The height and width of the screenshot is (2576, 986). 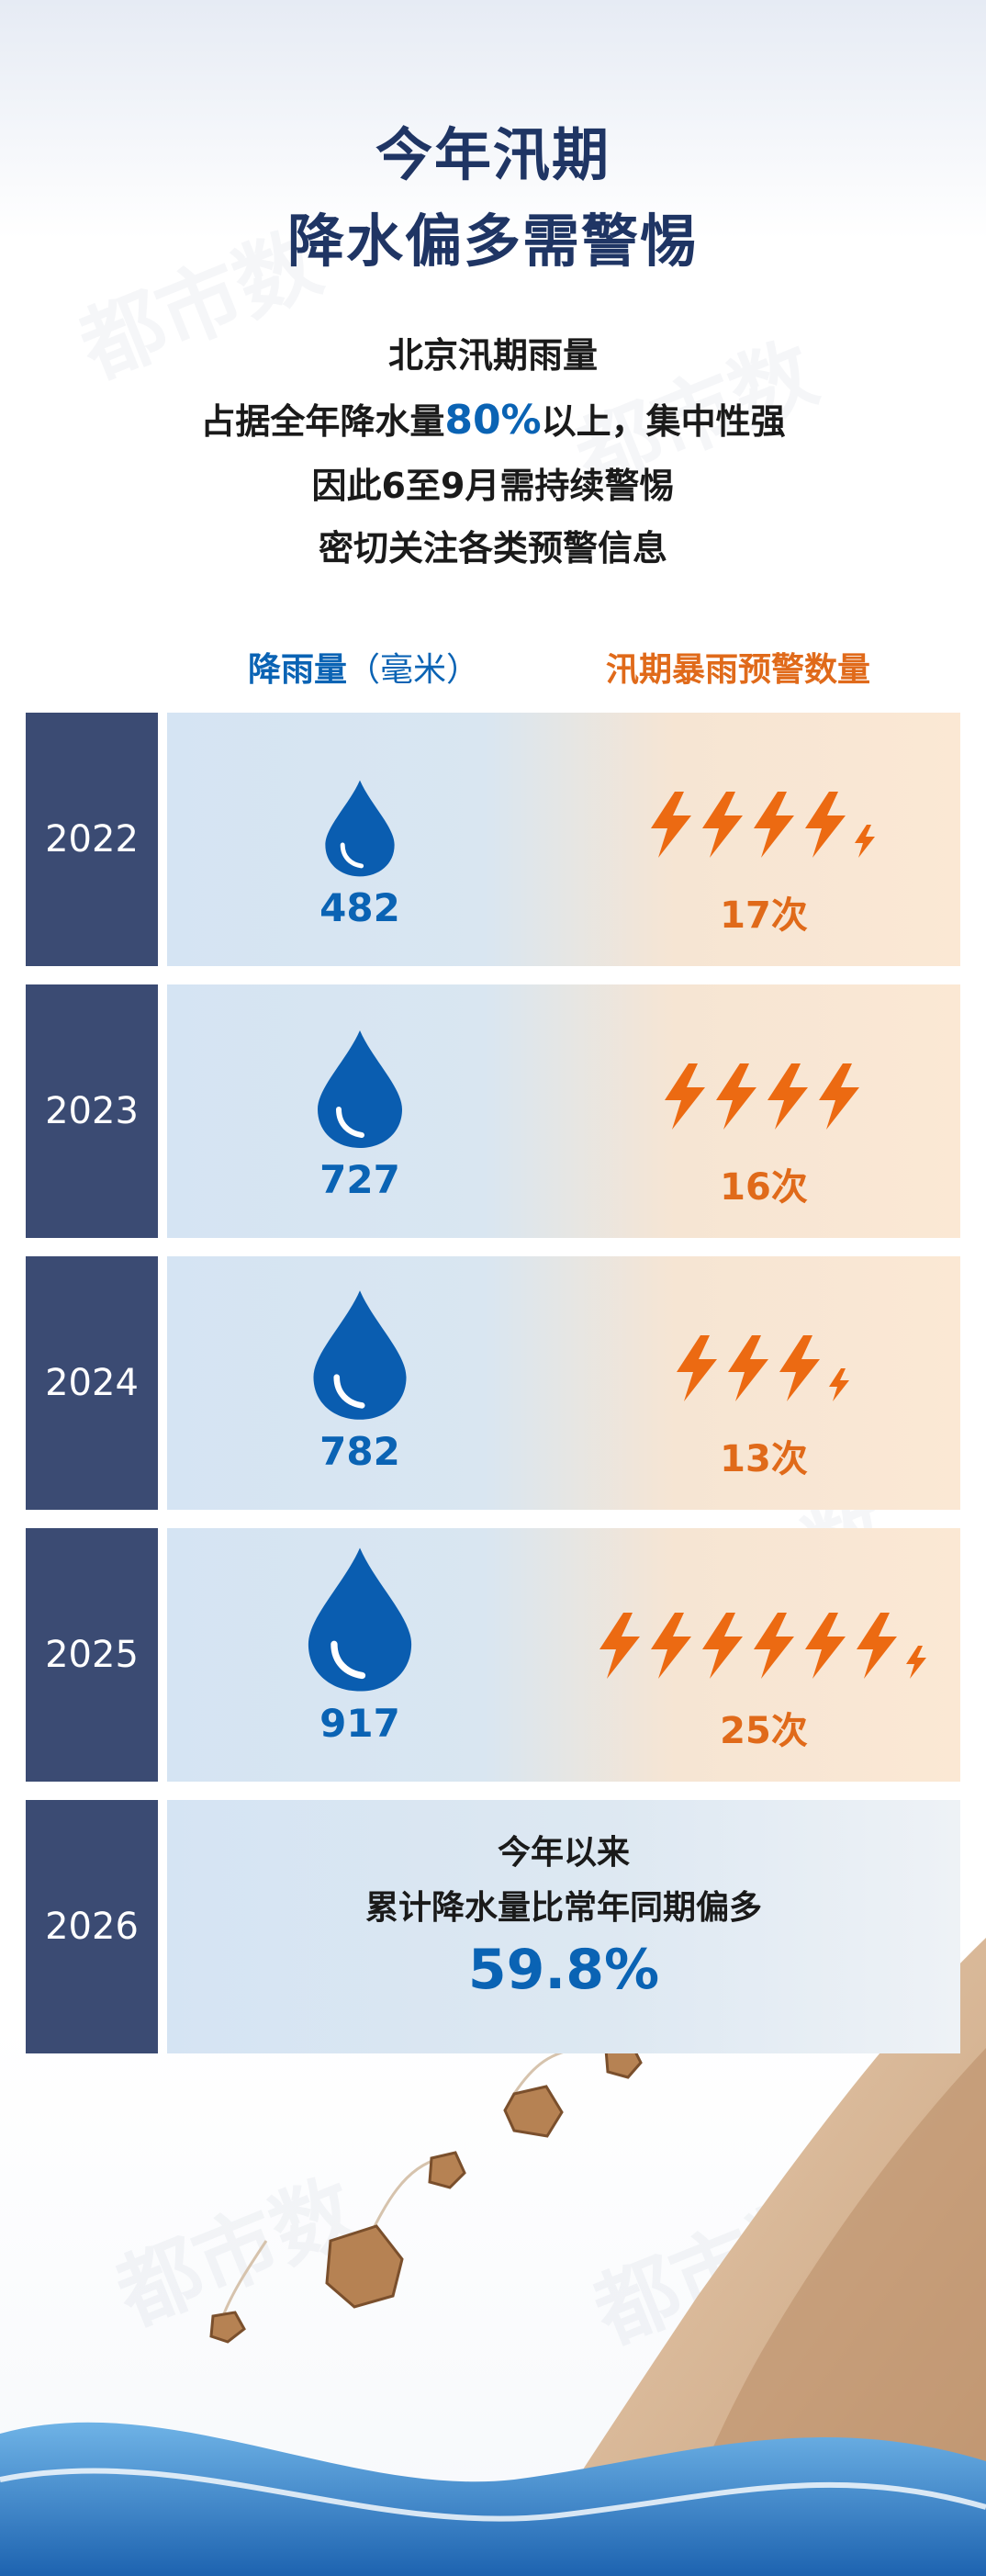 I want to click on rainfall-value: 917, so click(x=359, y=1723).